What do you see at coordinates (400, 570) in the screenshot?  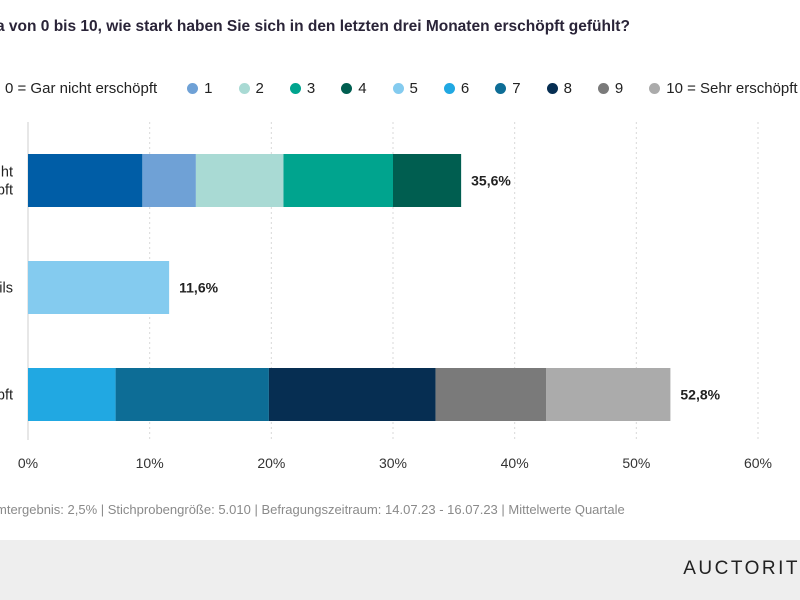 I see `footer-band` at bounding box center [400, 570].